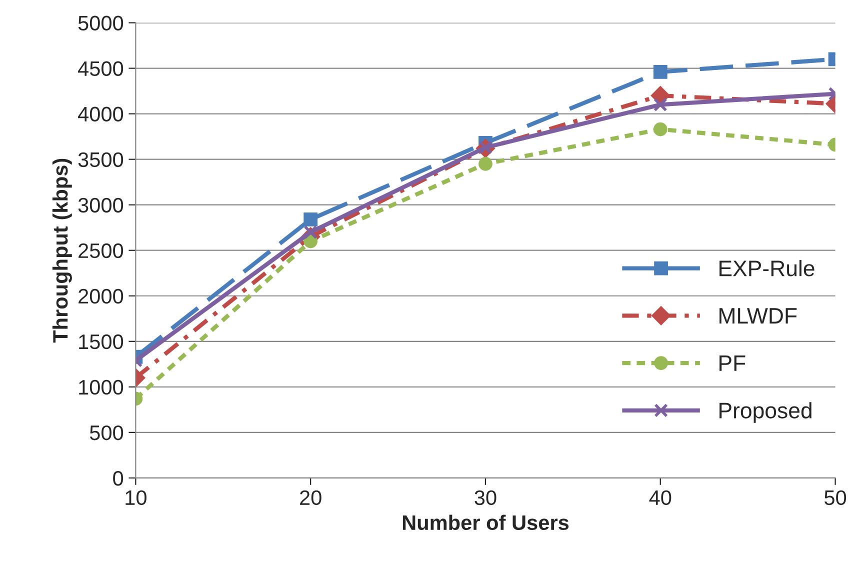 The image size is (848, 569). Describe the element at coordinates (101, 160) in the screenshot. I see `y-tick-label: 3500` at that location.